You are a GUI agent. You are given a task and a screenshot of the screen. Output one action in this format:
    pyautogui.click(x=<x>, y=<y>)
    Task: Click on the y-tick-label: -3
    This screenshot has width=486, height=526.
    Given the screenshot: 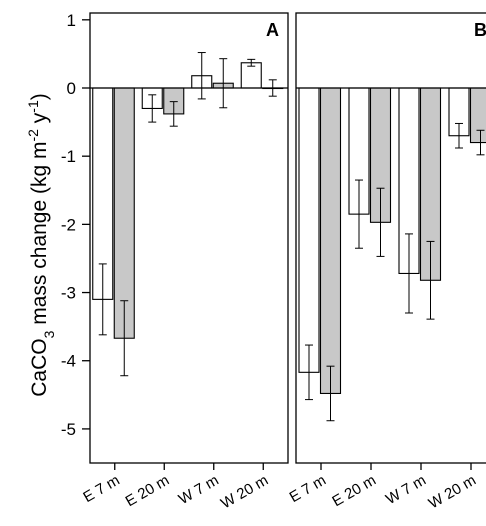 What is the action you would take?
    pyautogui.click(x=68, y=293)
    